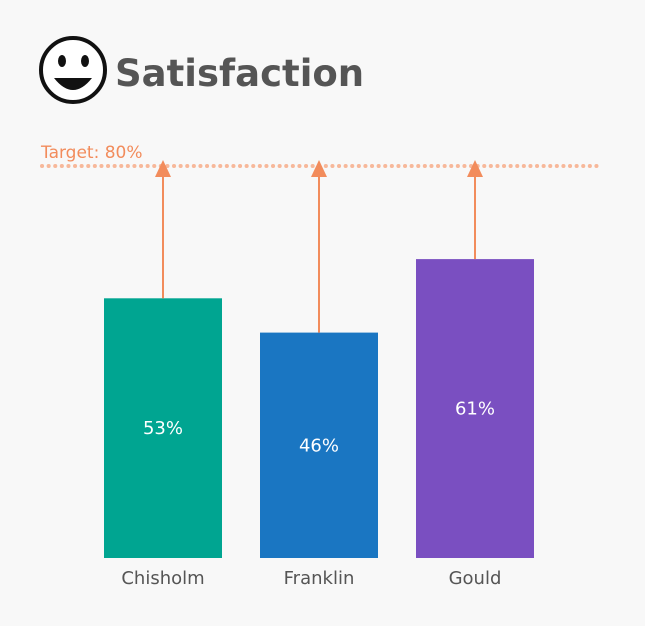  I want to click on bar-chisholm, so click(163, 428).